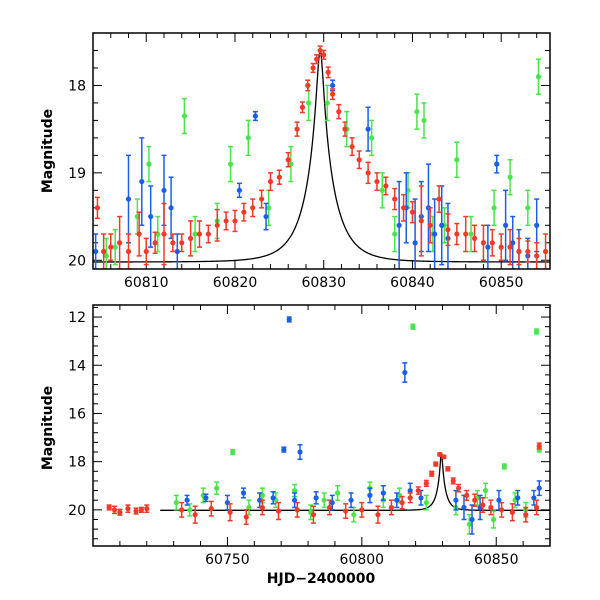  Describe the element at coordinates (77, 366) in the screenshot. I see `y-tick-label: 14` at that location.